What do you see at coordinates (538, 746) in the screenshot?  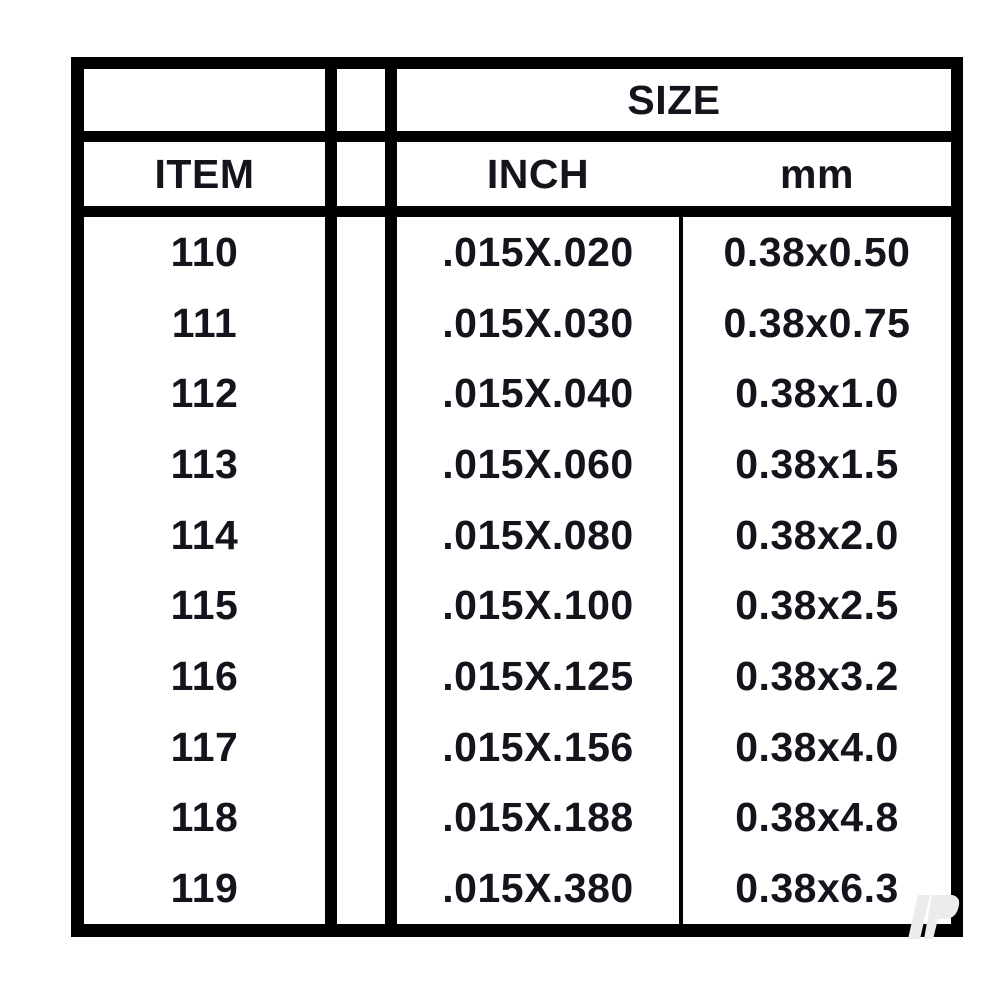 I see `inch-cell: .015X.156` at bounding box center [538, 746].